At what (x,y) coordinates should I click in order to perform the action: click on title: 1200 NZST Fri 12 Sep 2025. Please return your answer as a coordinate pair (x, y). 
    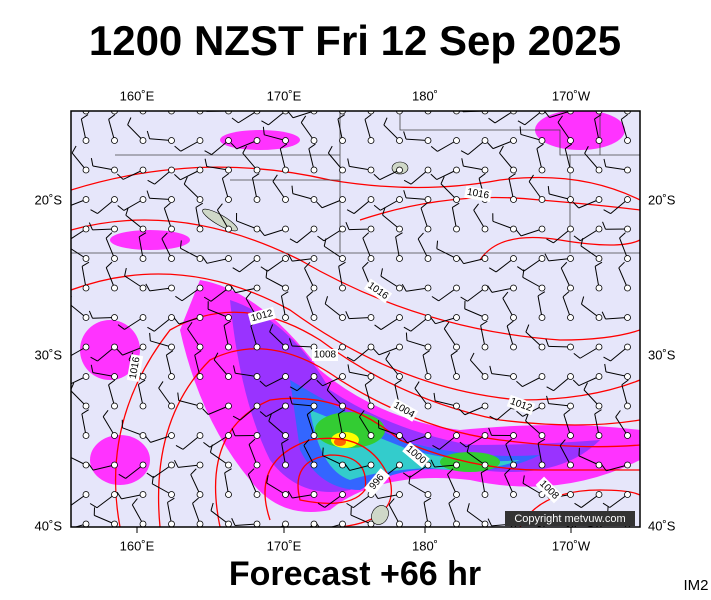
    Looking at the image, I should click on (355, 40).